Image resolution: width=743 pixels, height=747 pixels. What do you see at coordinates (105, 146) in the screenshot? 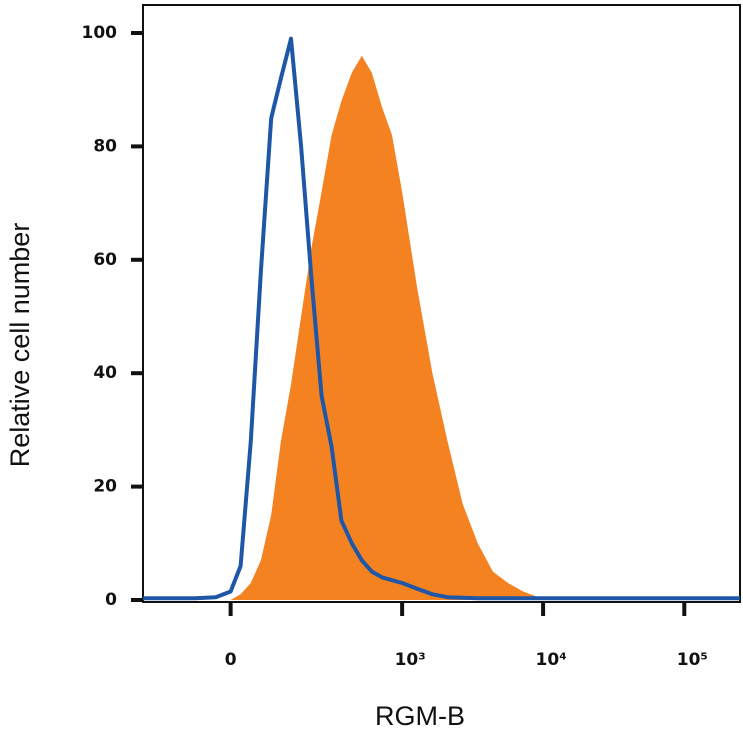
I see `y-tick-label: 80` at bounding box center [105, 146].